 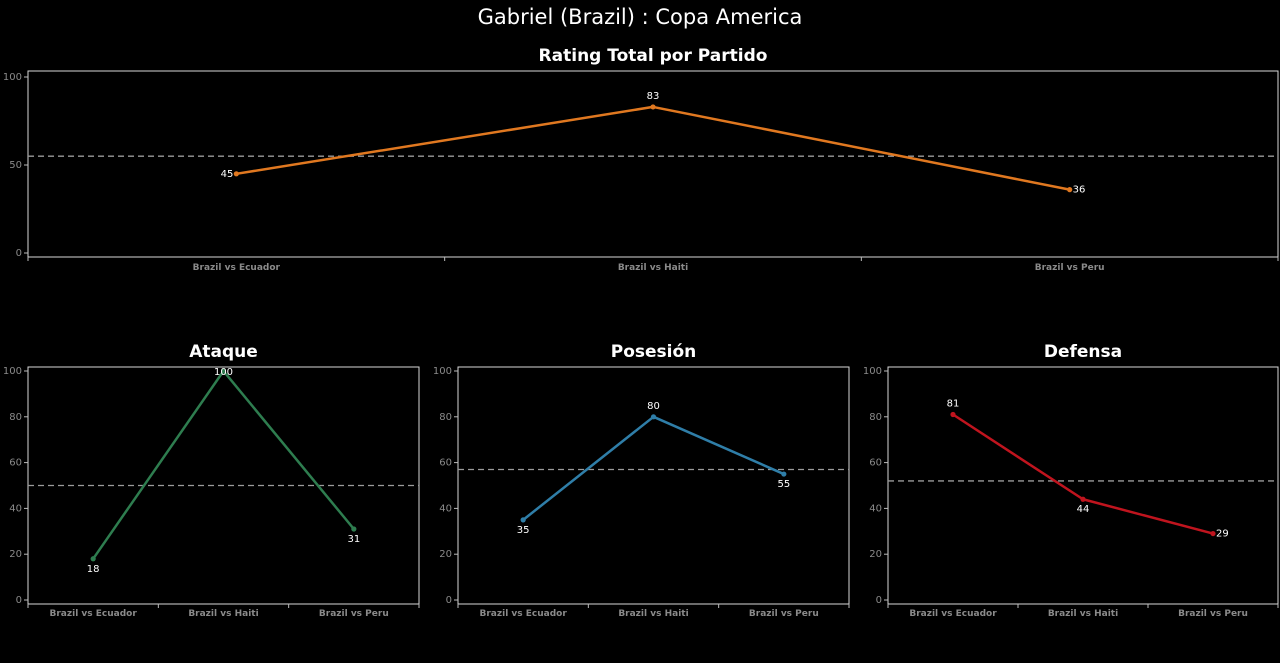 What do you see at coordinates (953, 404) in the screenshot?
I see `data-label: 81` at bounding box center [953, 404].